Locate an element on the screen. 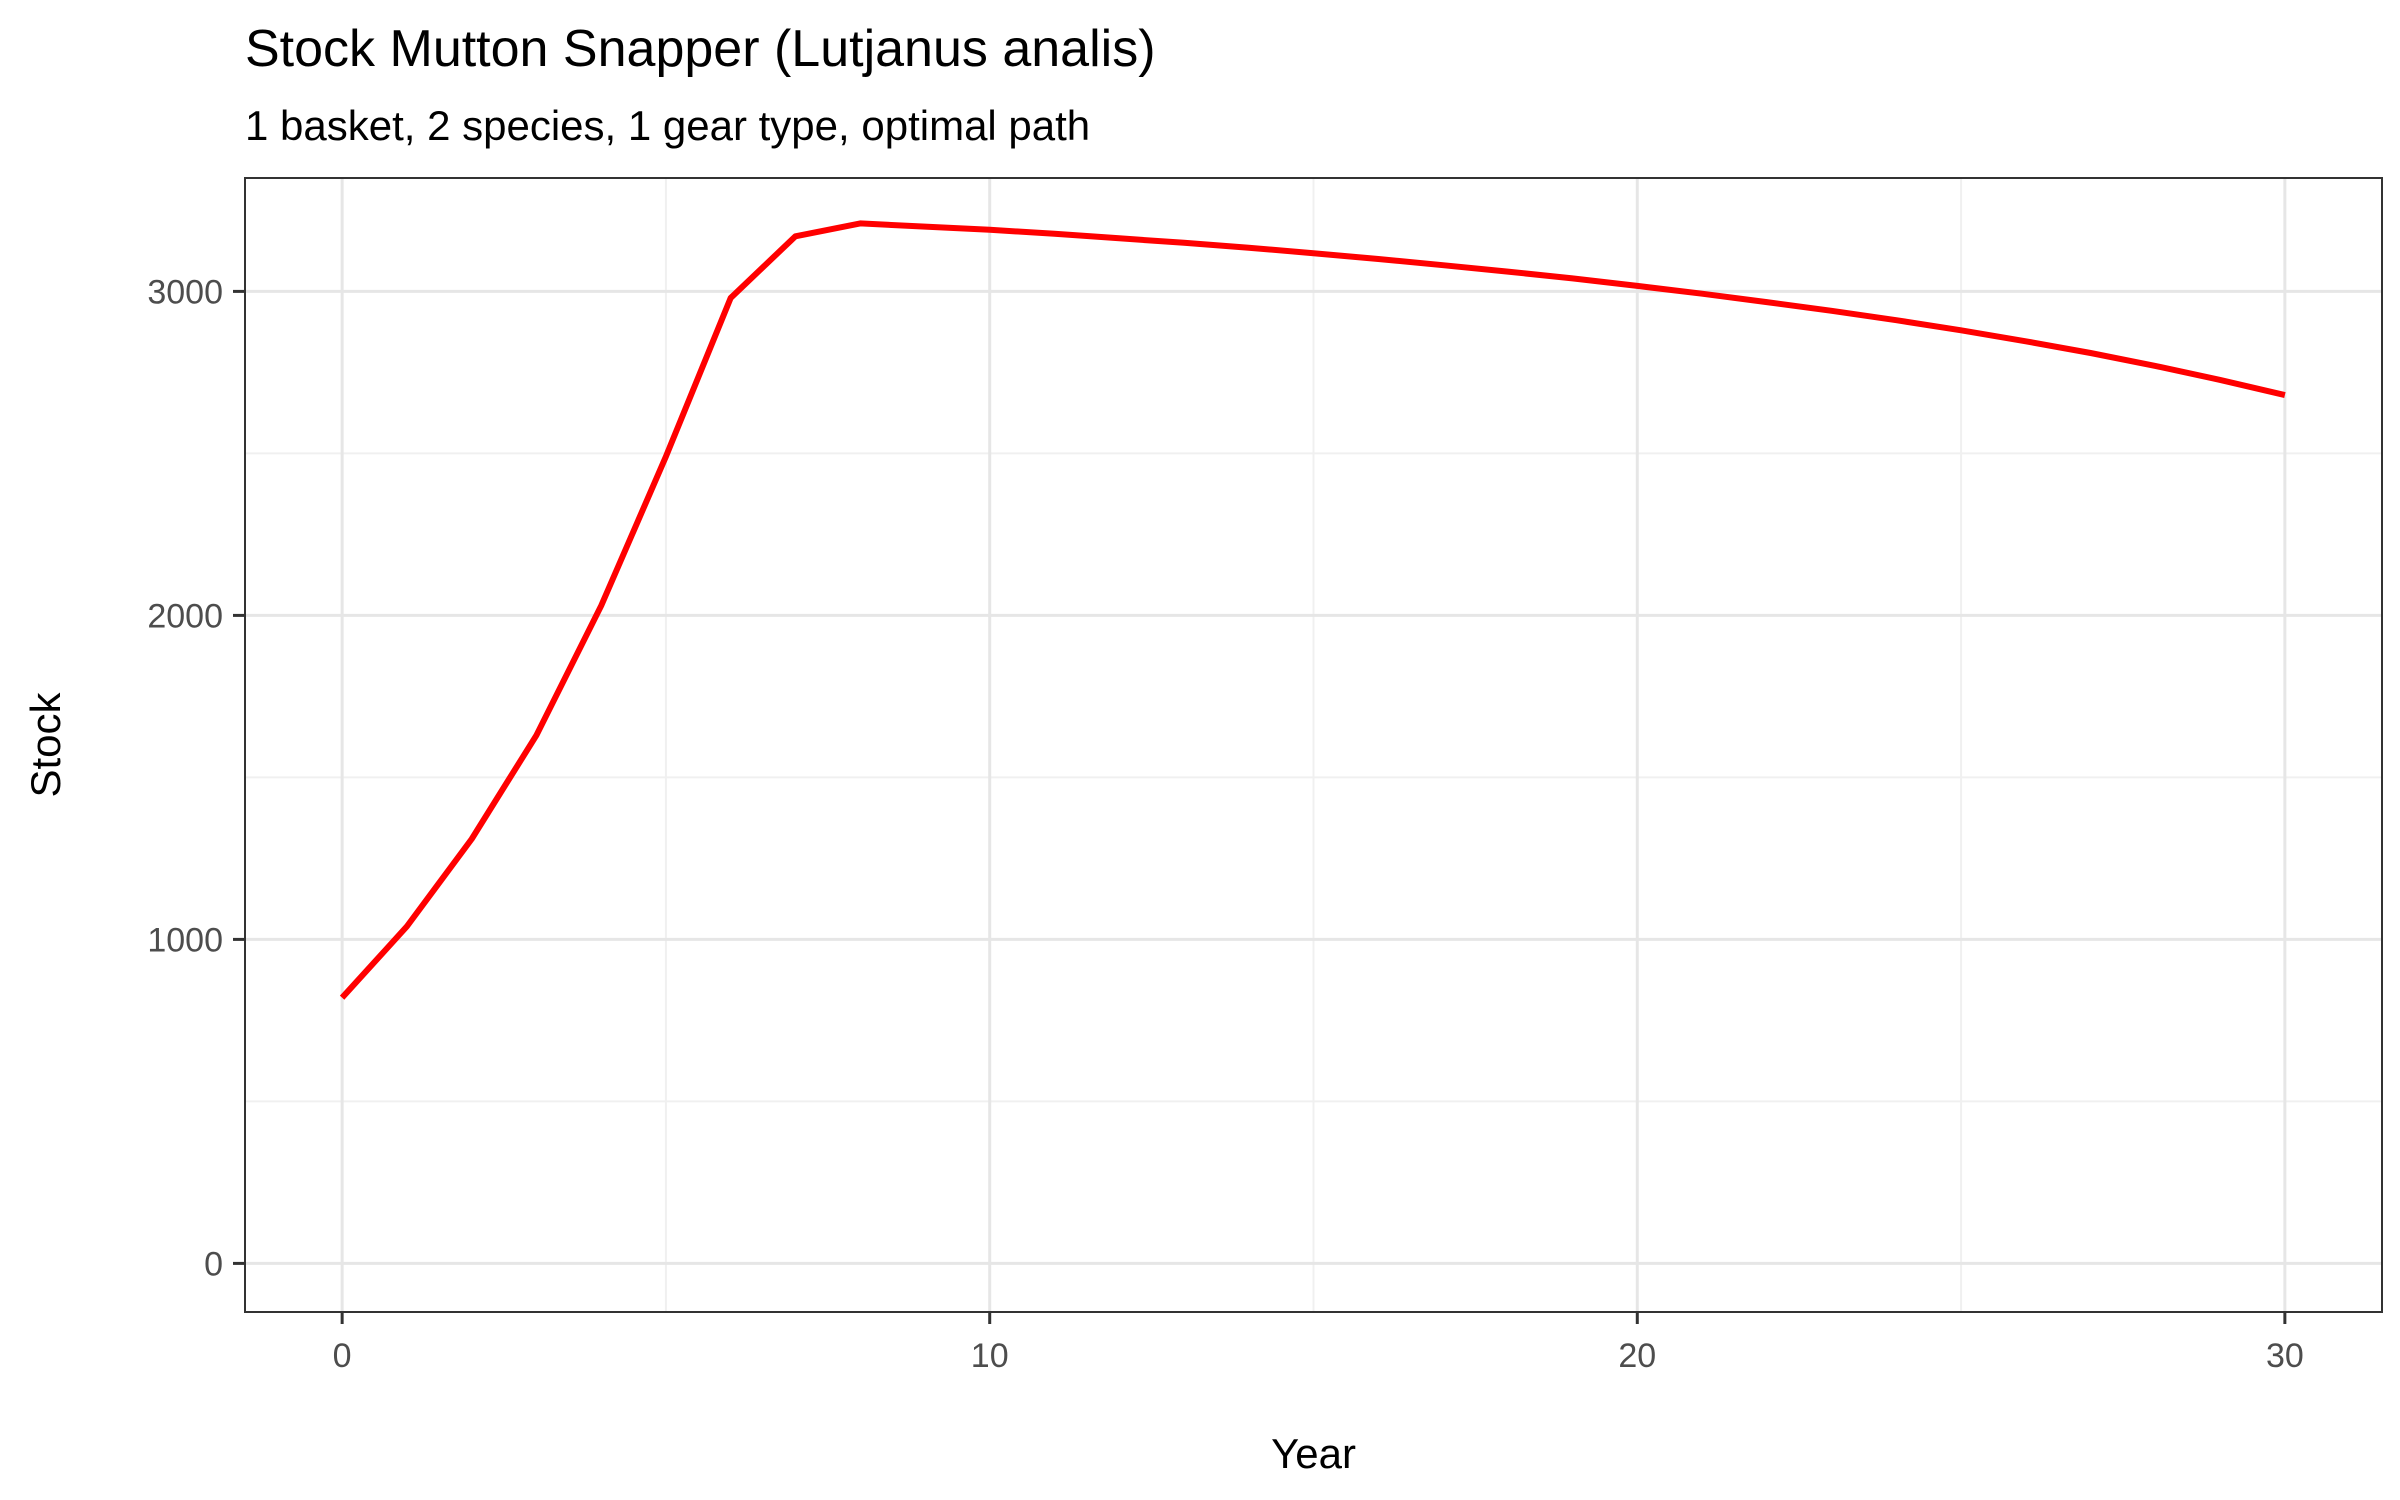 The image size is (2400, 1500). y-tick-label: 1000 is located at coordinates (185, 940).